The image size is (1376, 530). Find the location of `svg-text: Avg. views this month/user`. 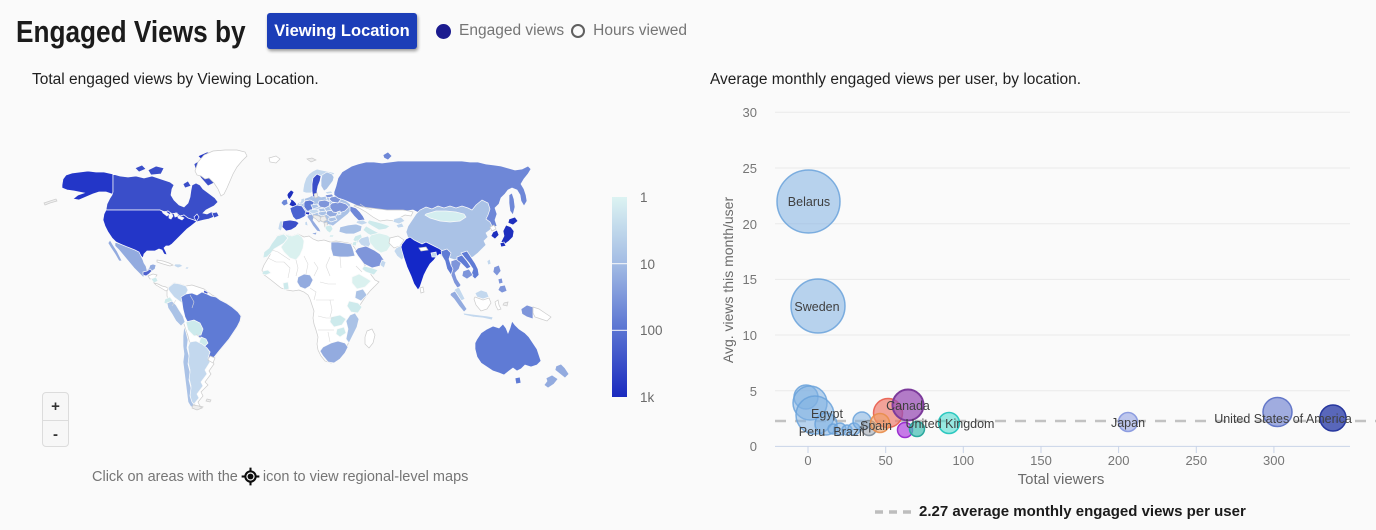

svg-text: Avg. views this month/user is located at coordinates (728, 280).